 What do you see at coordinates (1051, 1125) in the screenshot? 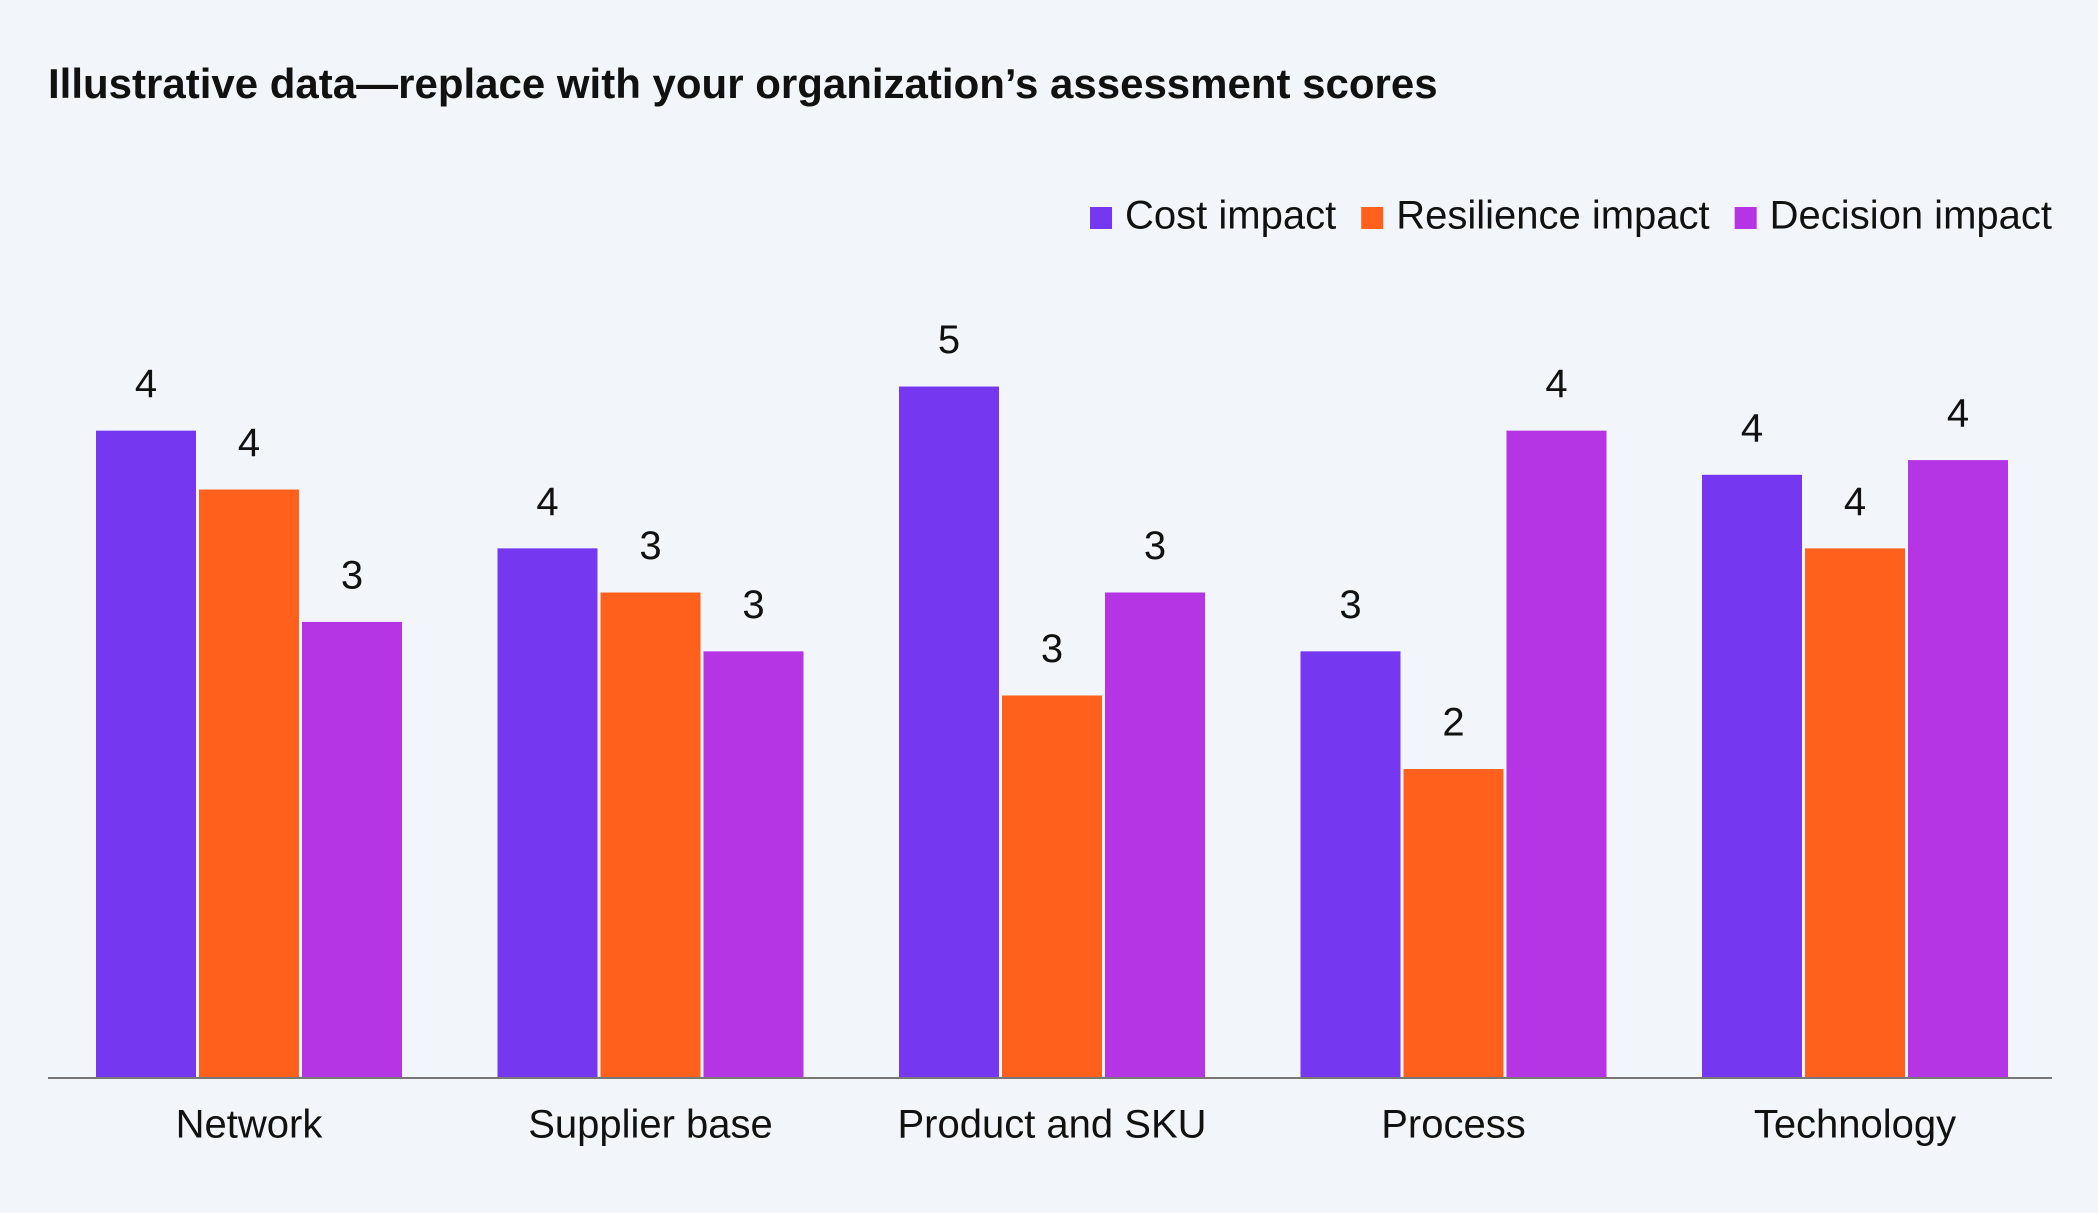
I see `x-tick-label: Product and SKU` at bounding box center [1051, 1125].